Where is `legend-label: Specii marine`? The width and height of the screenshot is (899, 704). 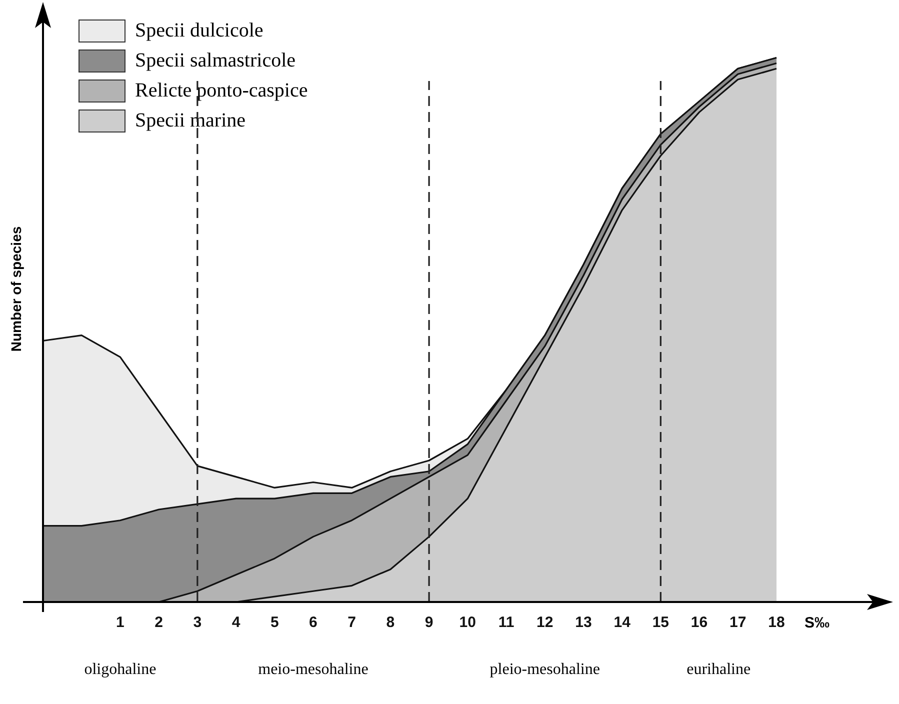 legend-label: Specii marine is located at coordinates (190, 120).